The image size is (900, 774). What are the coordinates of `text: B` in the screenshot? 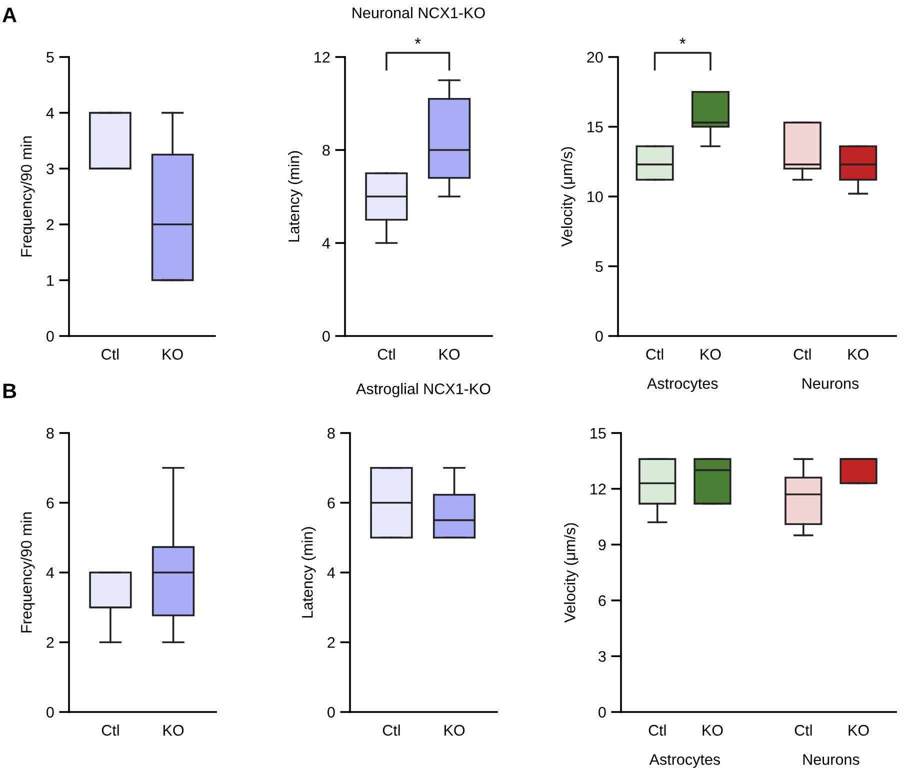 It's located at (9, 391).